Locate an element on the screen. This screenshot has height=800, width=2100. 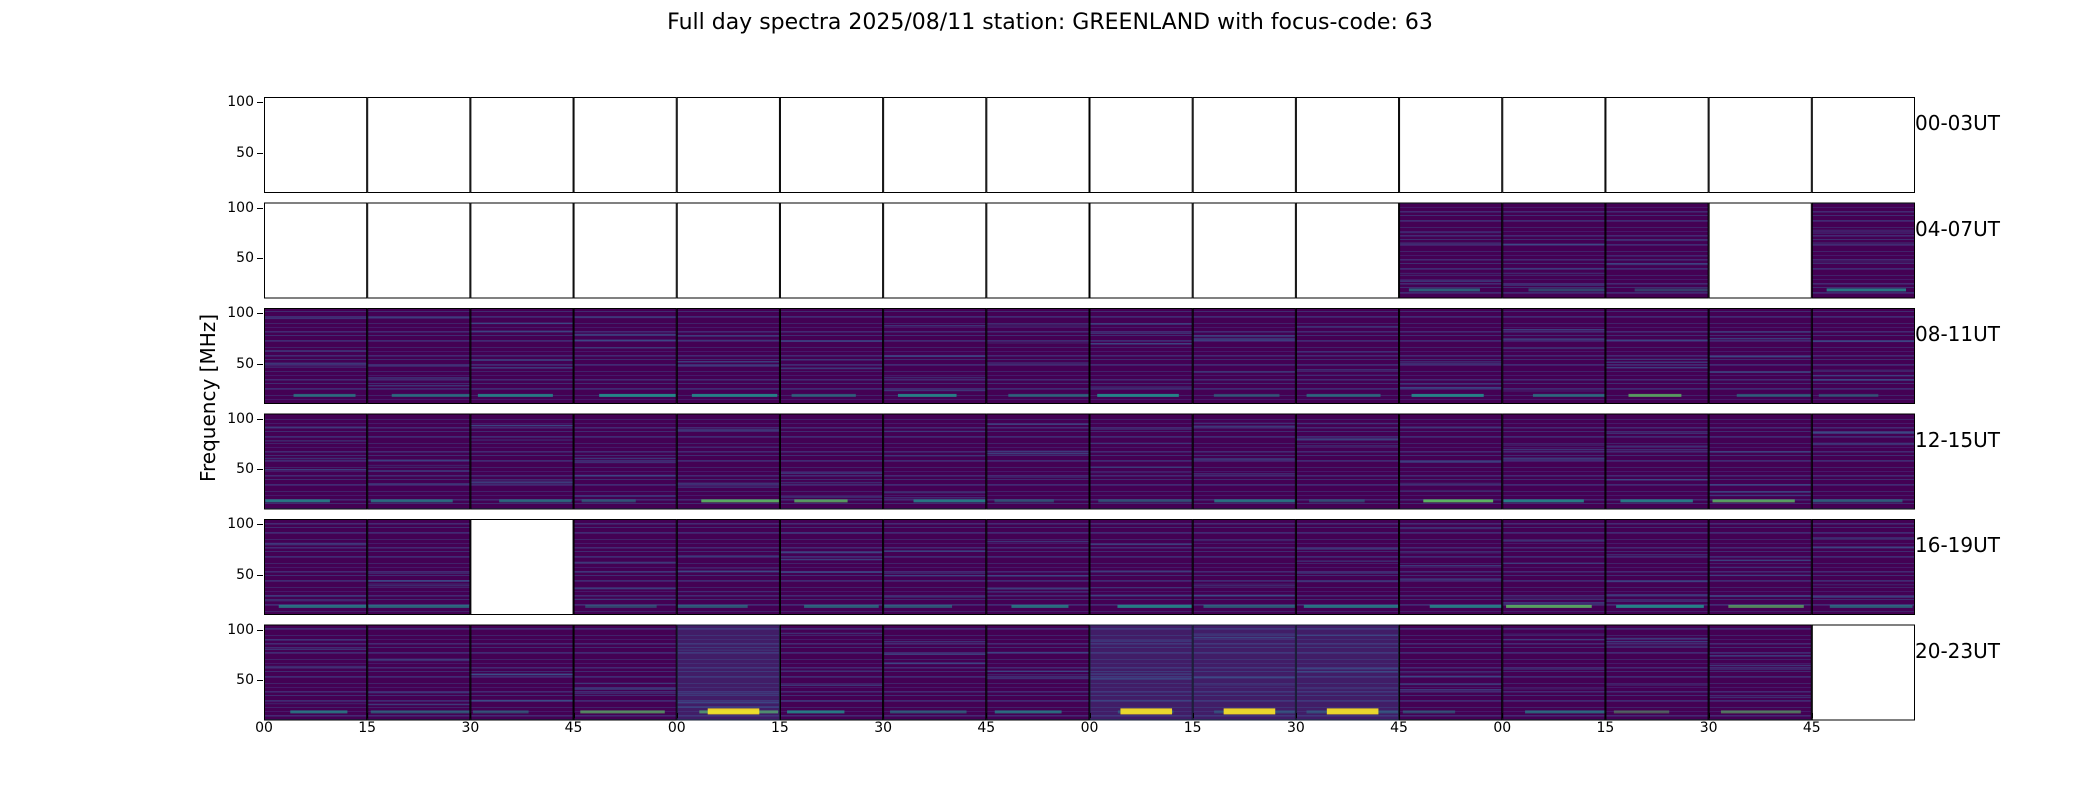
row-label: 16-19UT is located at coordinates (1957, 545).